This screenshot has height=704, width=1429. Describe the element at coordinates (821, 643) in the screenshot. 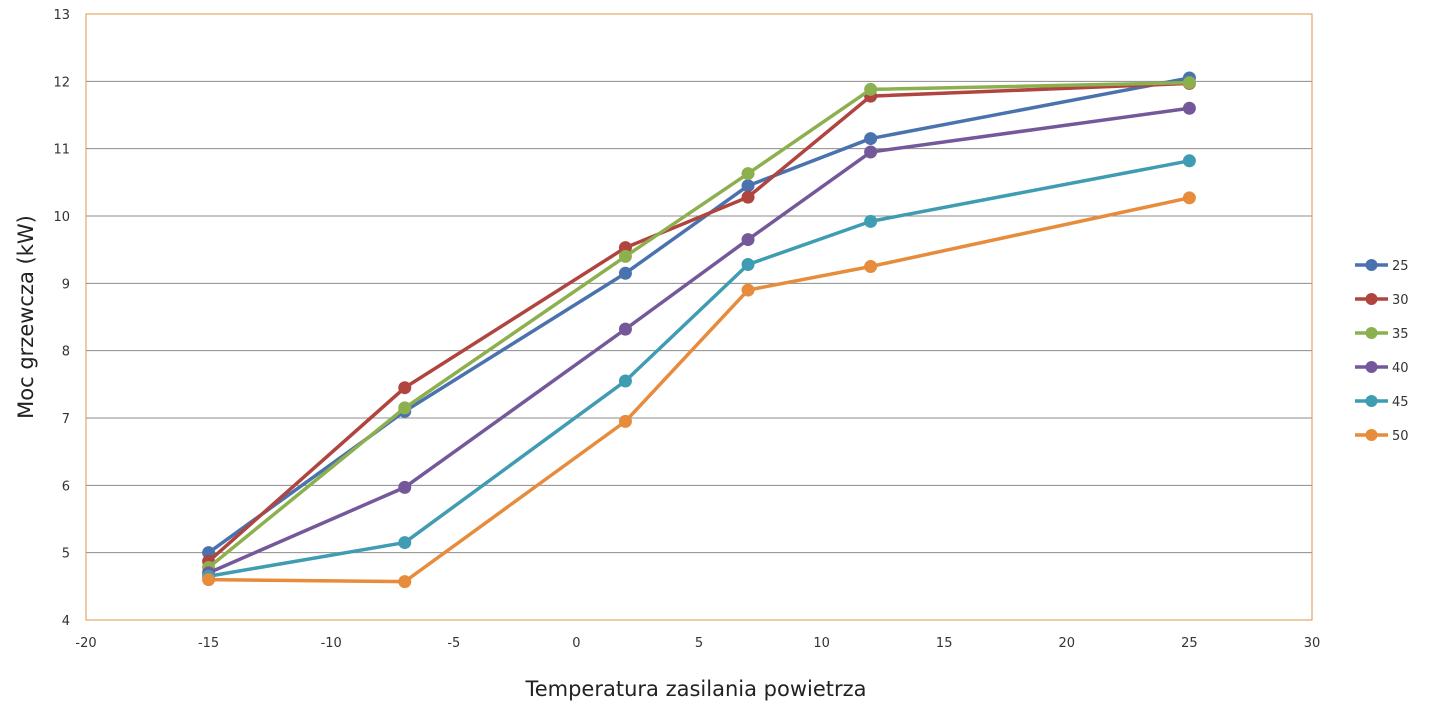

I see `x-tick-label: 10` at that location.